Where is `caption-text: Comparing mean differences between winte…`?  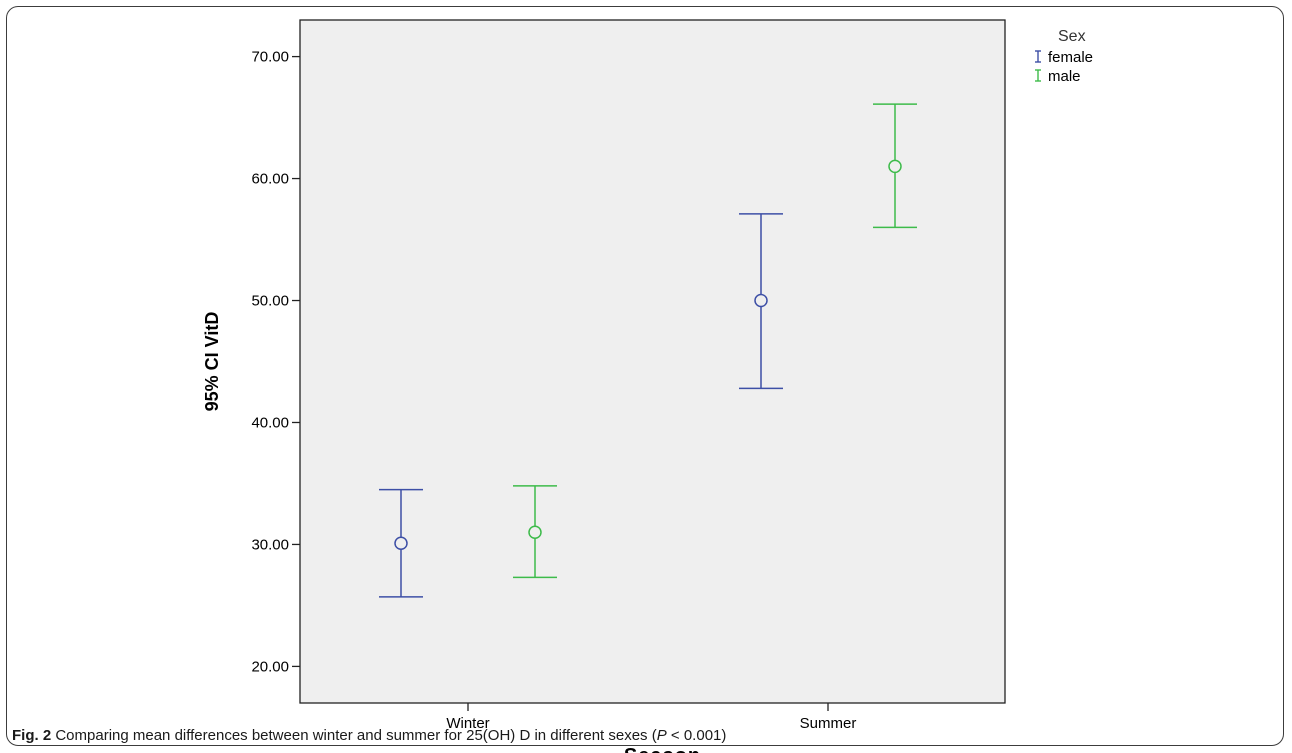
caption-text: Comparing mean differences between winte… is located at coordinates (354, 735).